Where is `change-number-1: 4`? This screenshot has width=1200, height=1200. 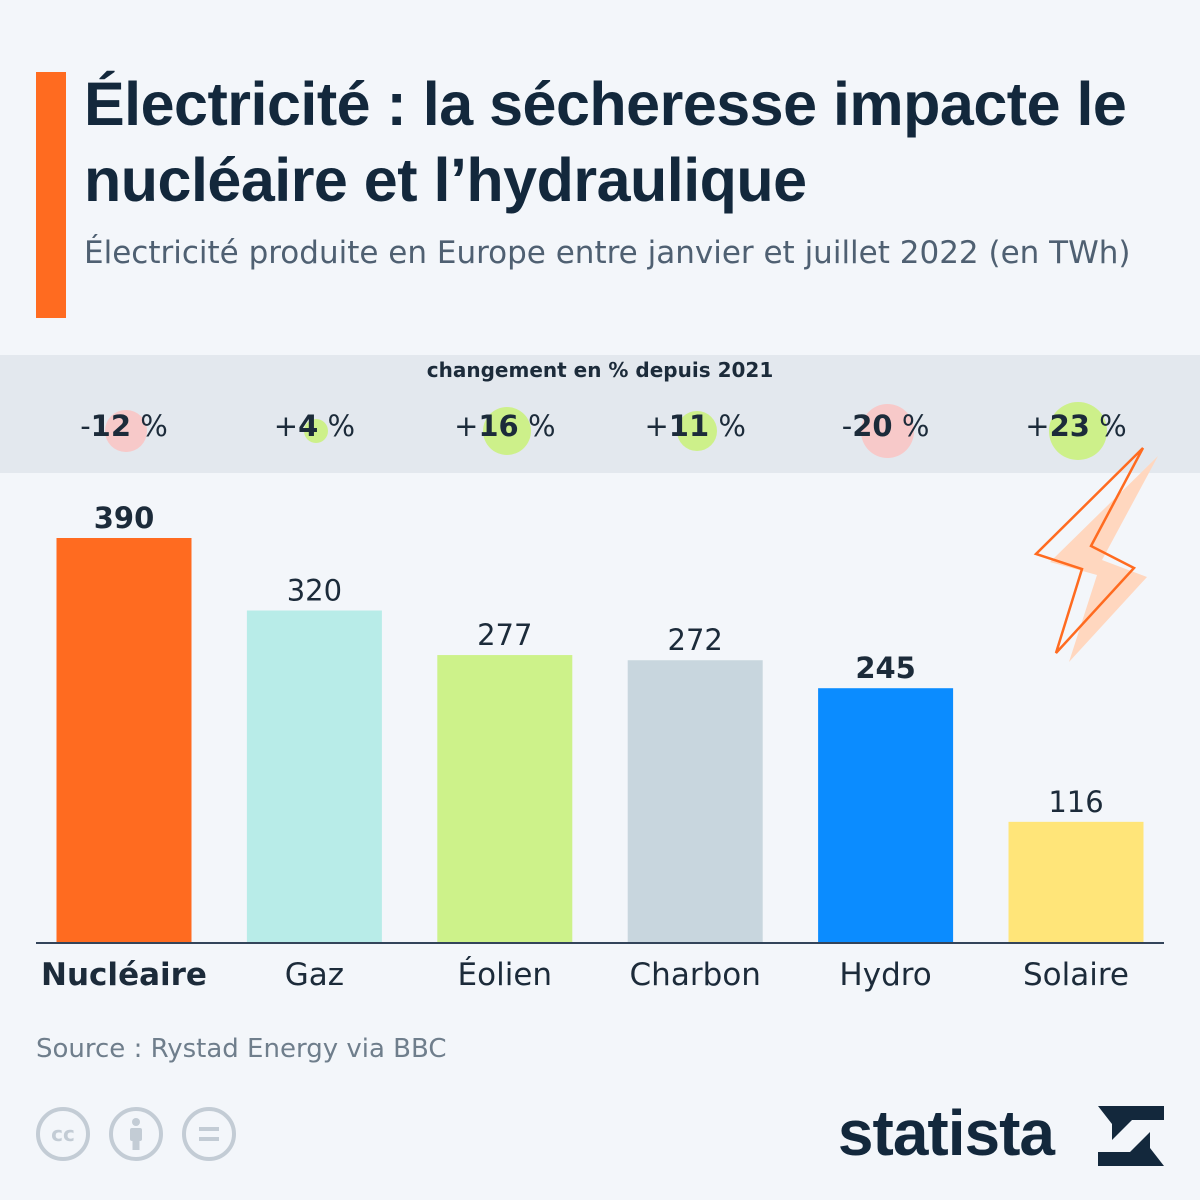 change-number-1: 4 is located at coordinates (308, 426).